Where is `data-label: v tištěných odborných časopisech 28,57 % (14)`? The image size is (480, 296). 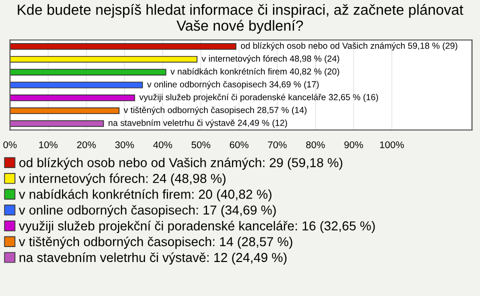
data-label: v tištěných odborných časopisech 28,57 % (14) is located at coordinates (215, 110).